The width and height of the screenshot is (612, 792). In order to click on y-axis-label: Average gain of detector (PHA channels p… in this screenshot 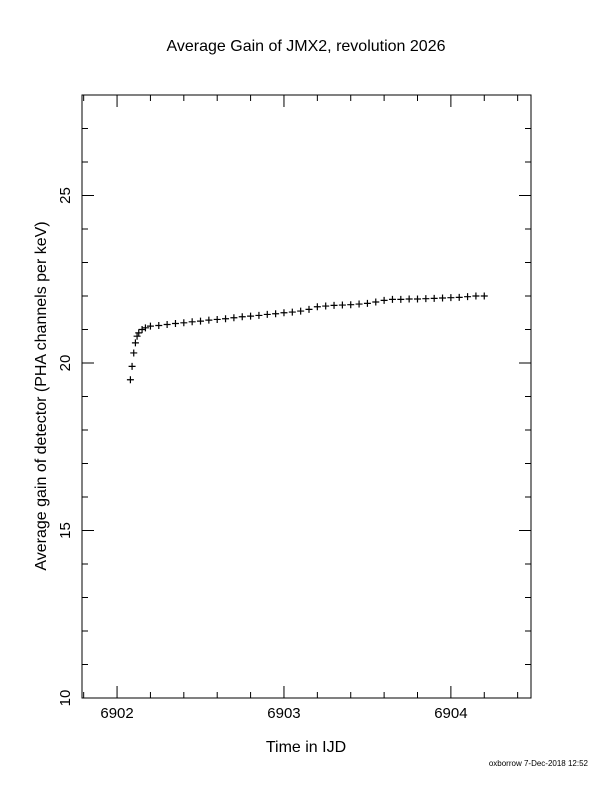, I will do `click(41, 395)`.